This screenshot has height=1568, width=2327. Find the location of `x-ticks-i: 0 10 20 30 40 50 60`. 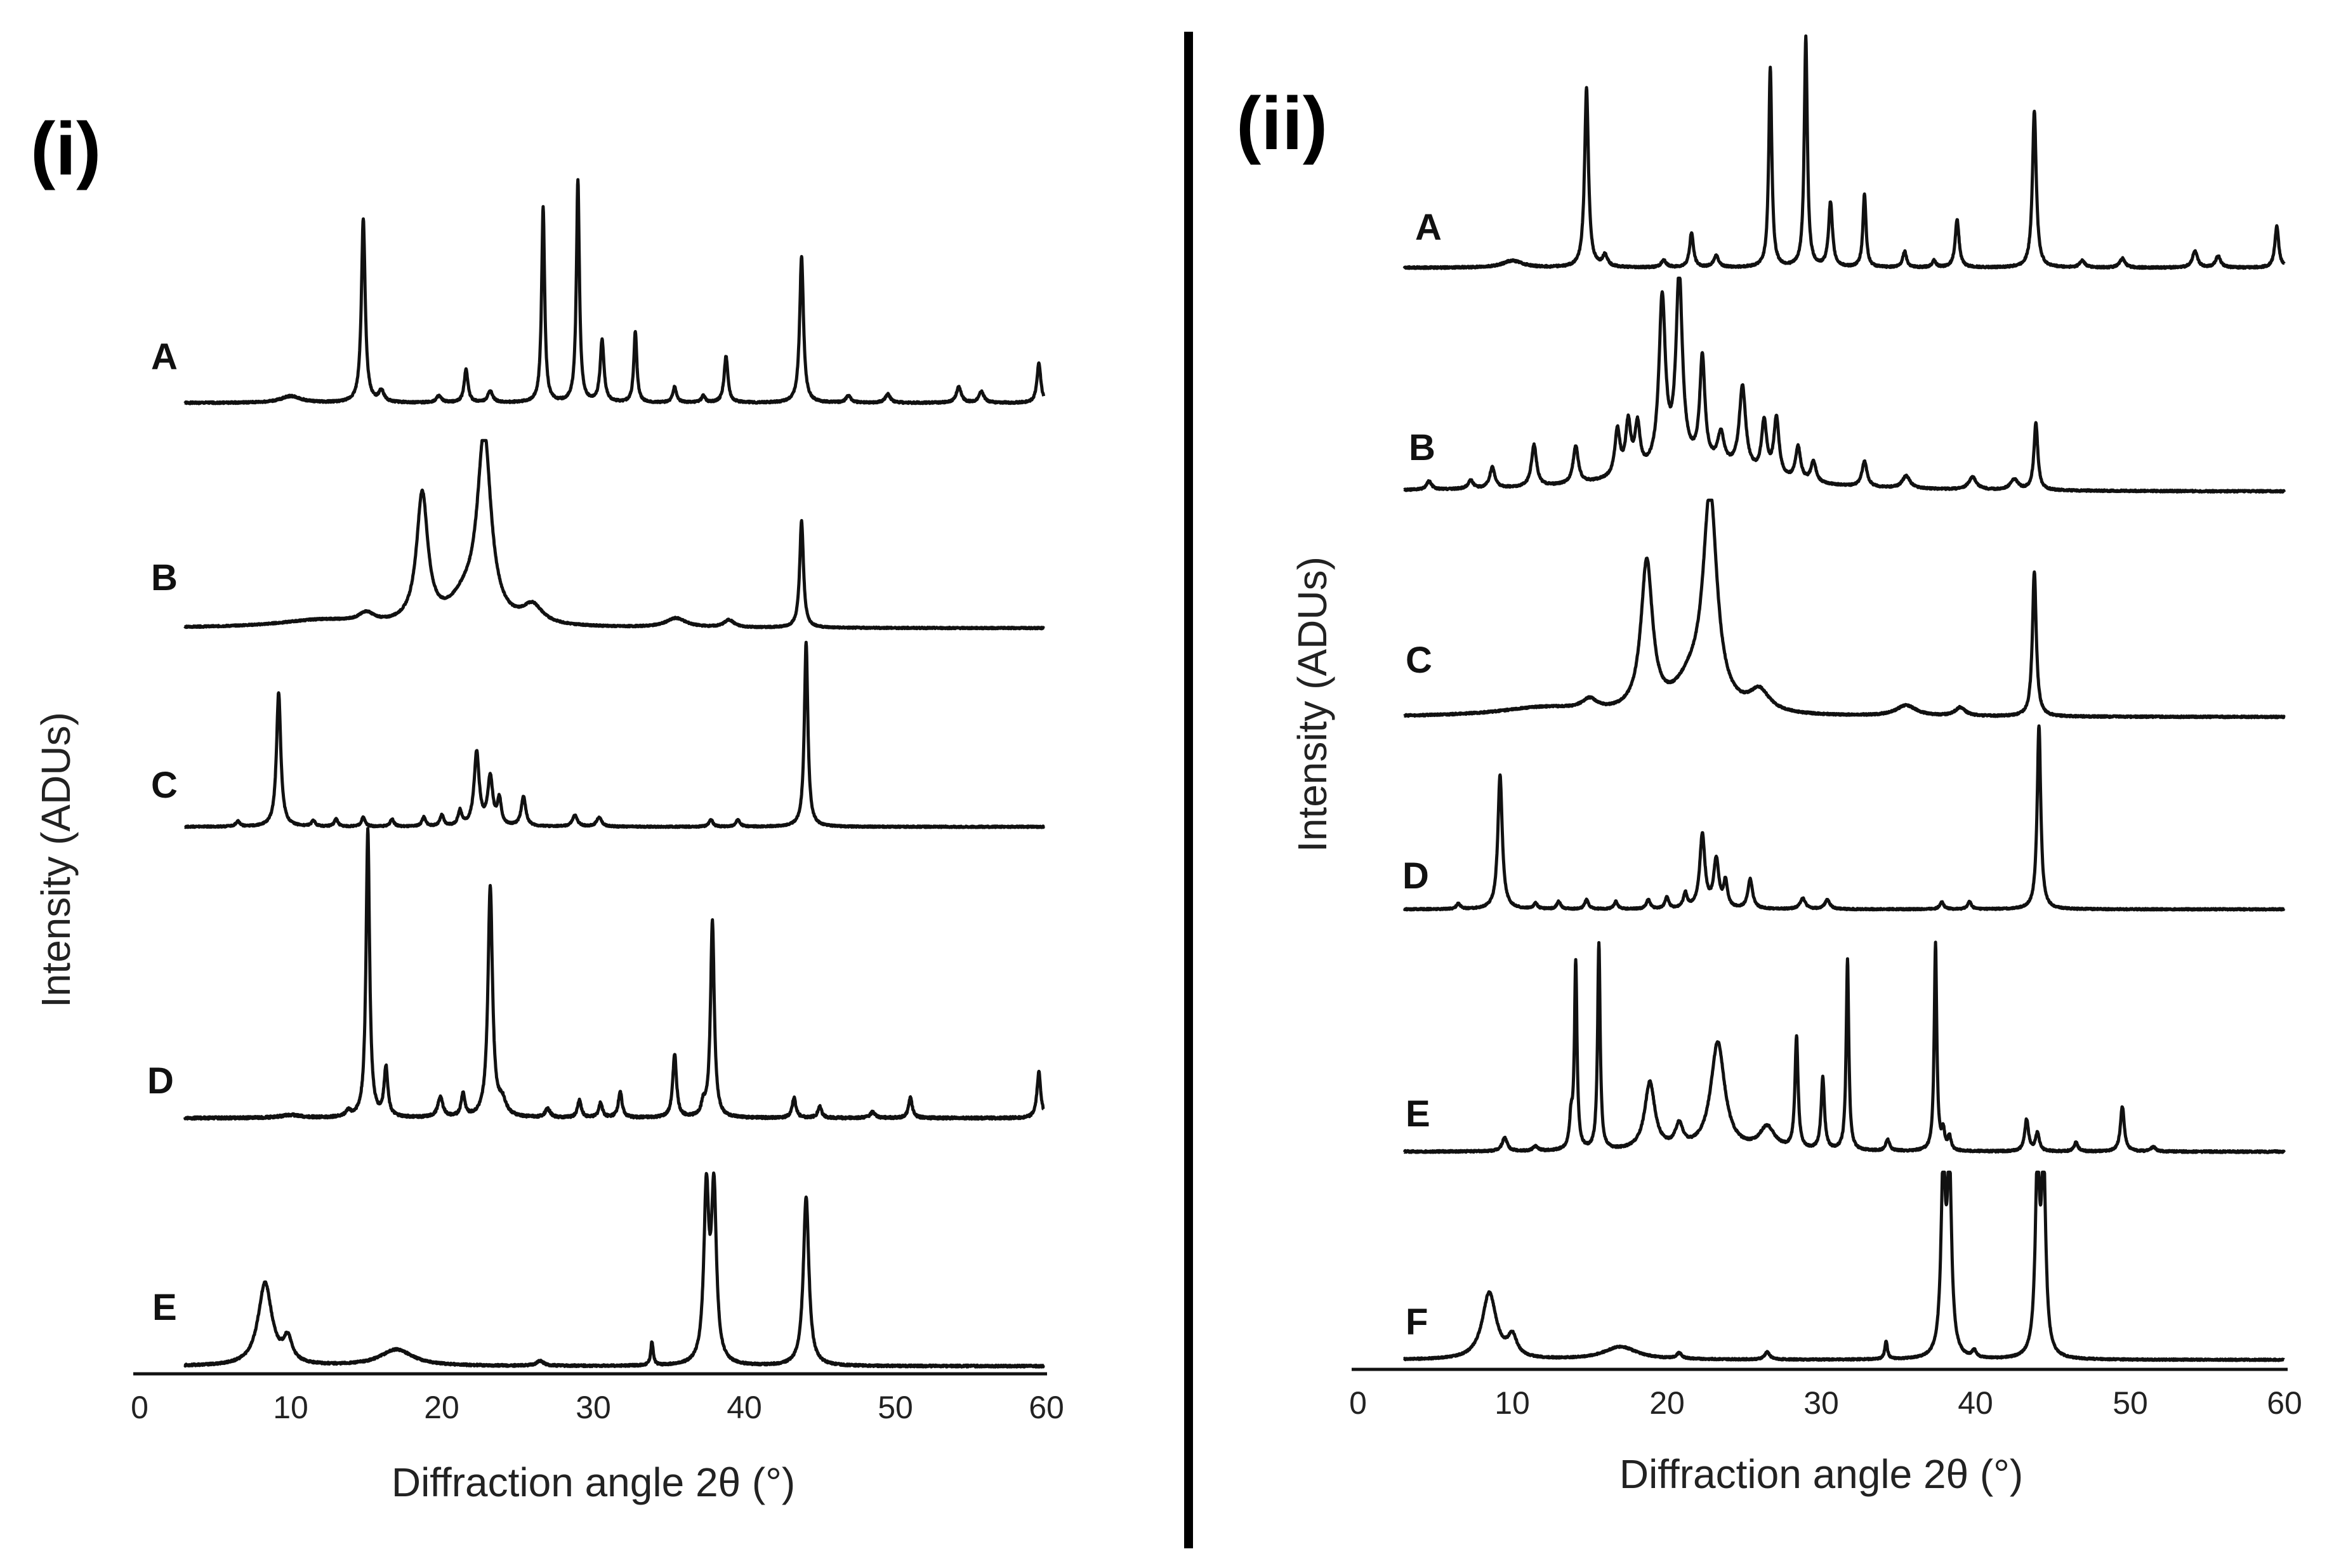

x-ticks-i: 0 10 20 30 40 50 60 is located at coordinates (597, 1407).